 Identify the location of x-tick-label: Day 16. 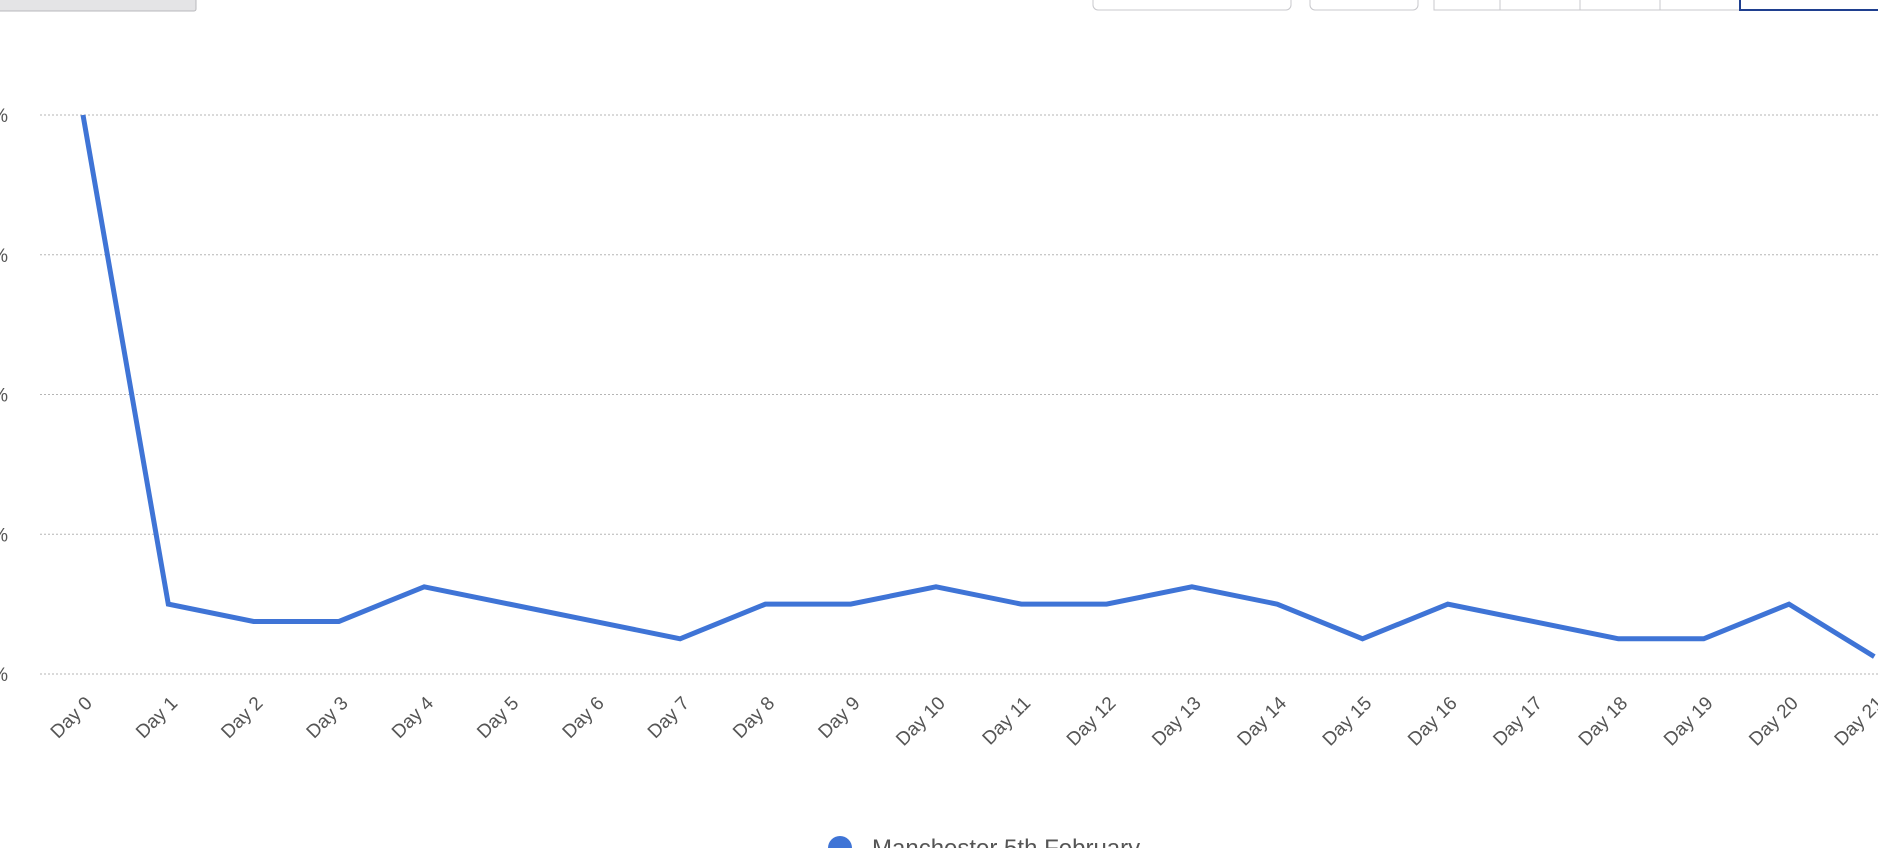
(1432, 721).